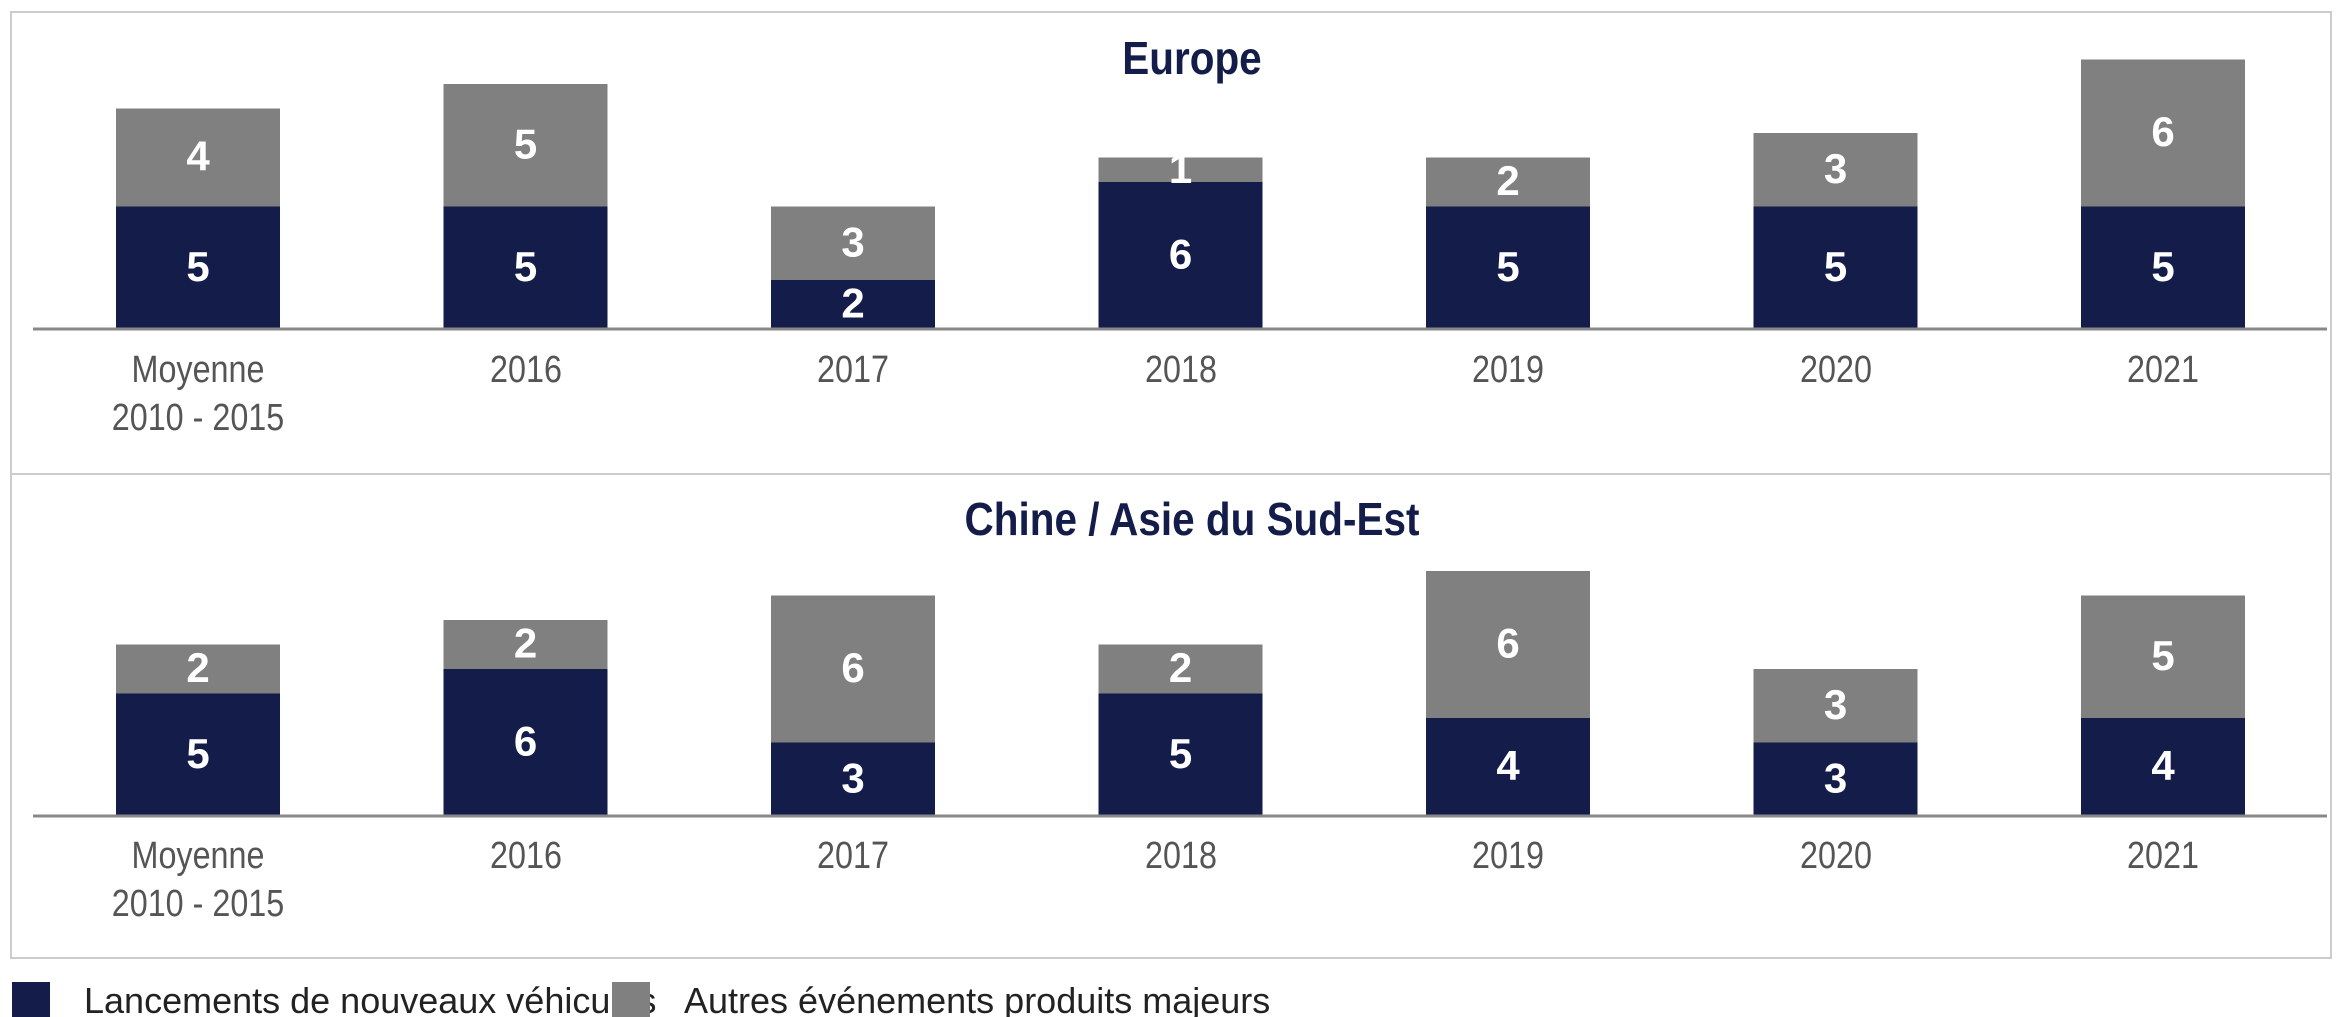  Describe the element at coordinates (977, 998) in the screenshot. I see `legend-label: Autres événements produits majeurs` at that location.